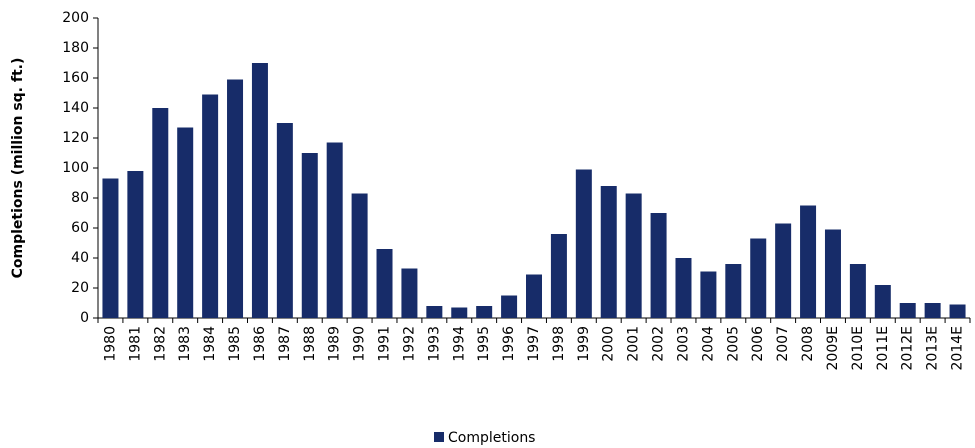 This screenshot has height=448, width=975. Describe the element at coordinates (484, 344) in the screenshot. I see `x-tick-label: 1995` at that location.